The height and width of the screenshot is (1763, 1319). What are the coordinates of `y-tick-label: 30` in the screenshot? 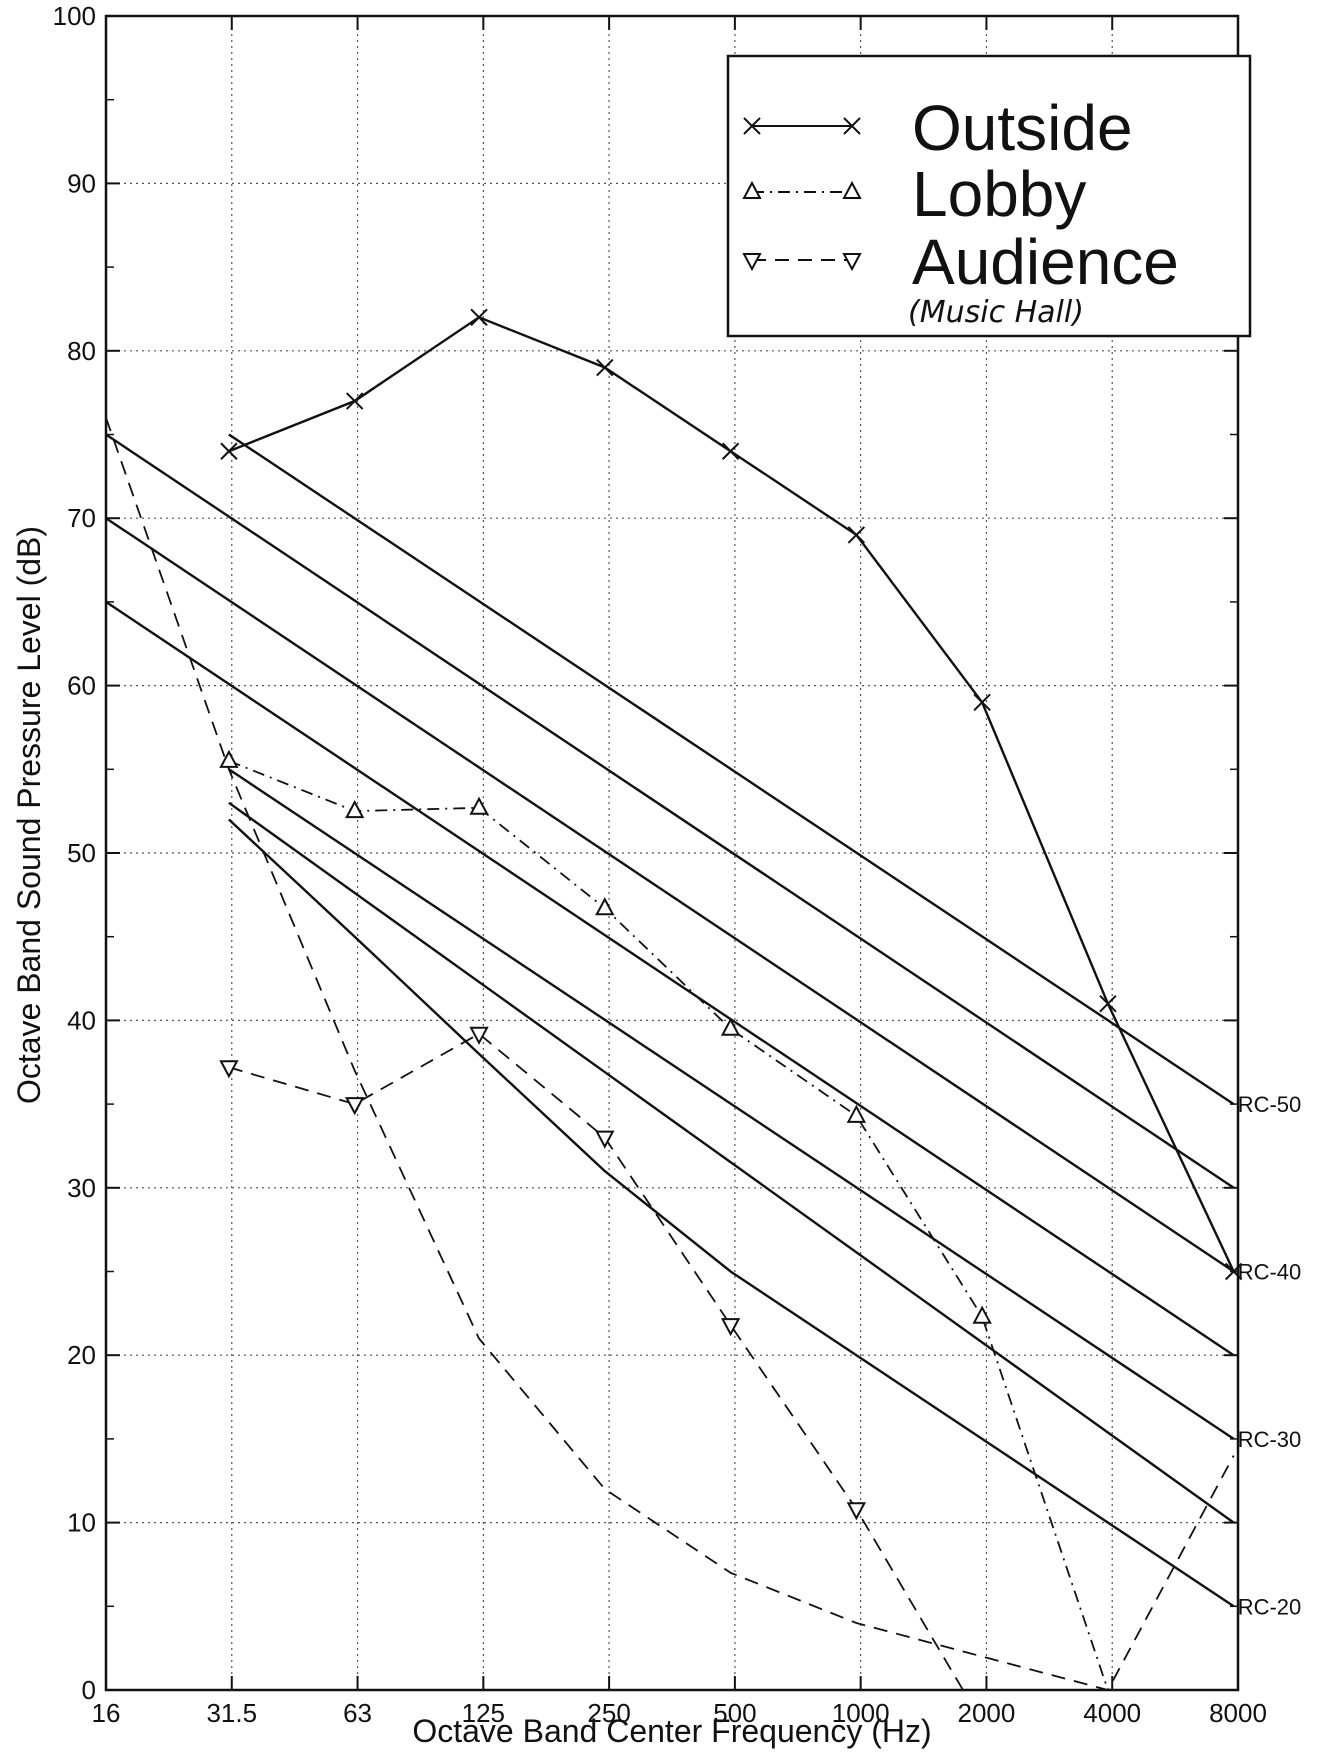 It's located at (81, 1188).